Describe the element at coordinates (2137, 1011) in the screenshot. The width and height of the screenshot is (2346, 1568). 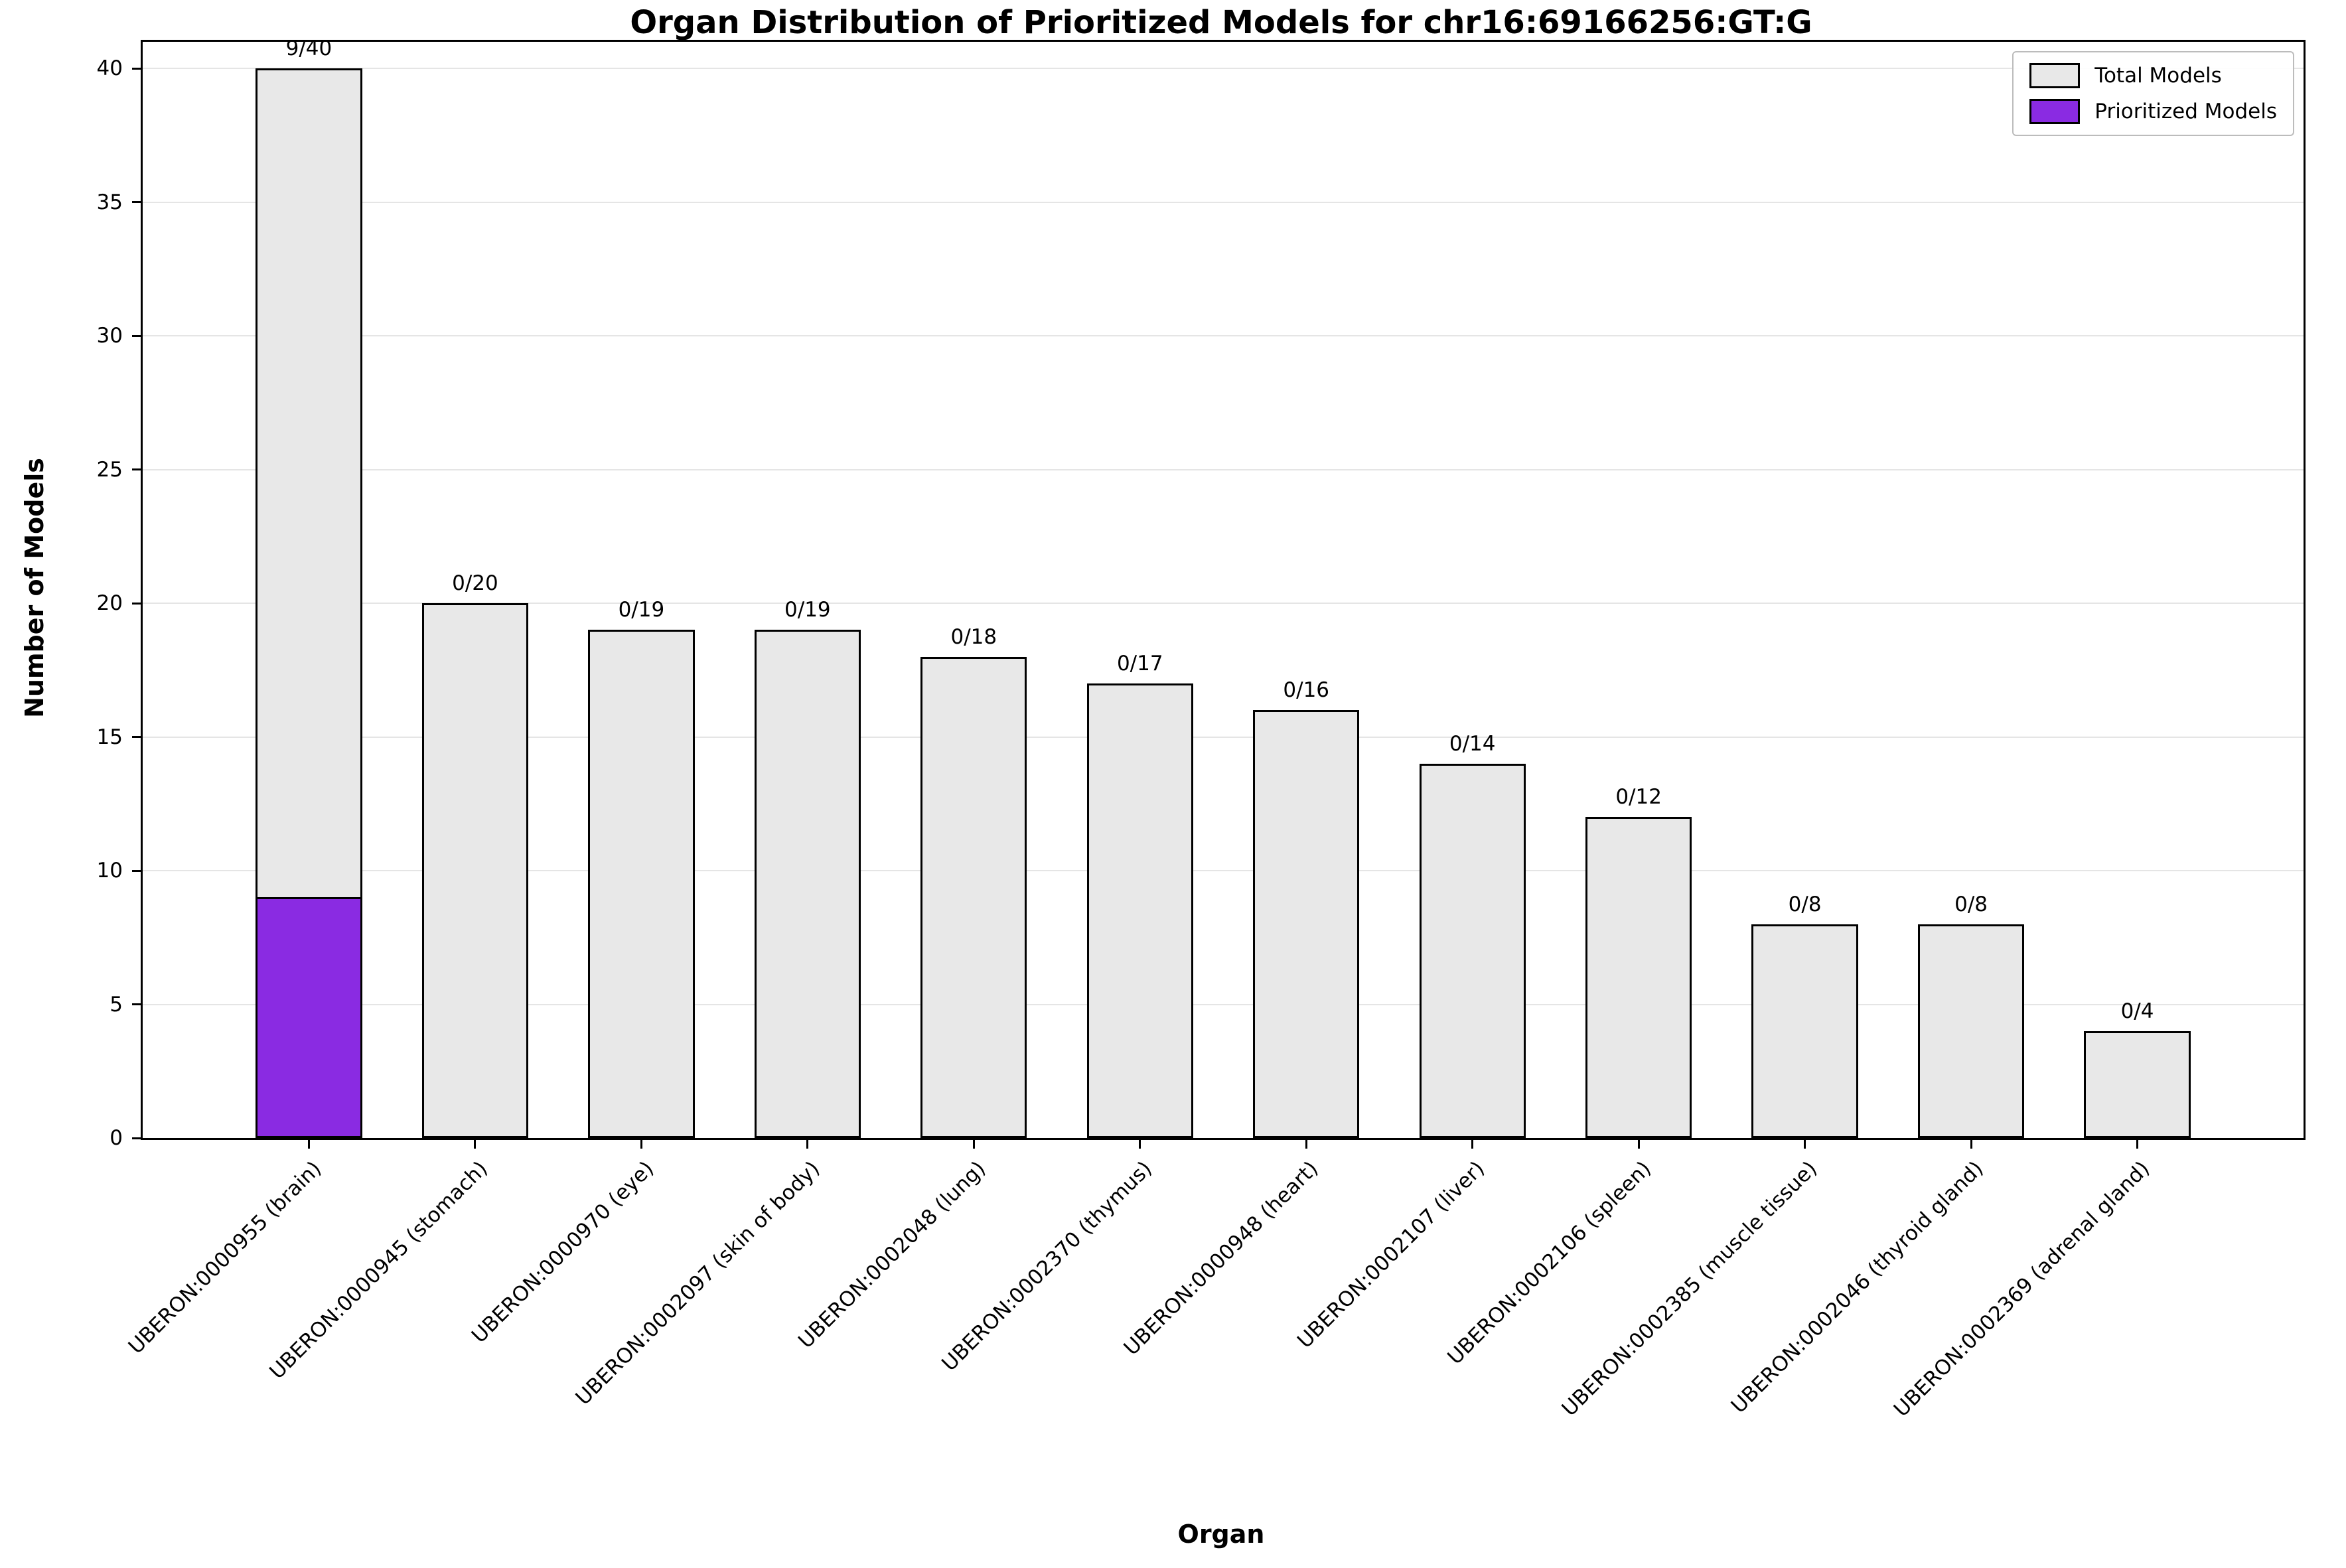
I see `bar-value-label: 0/4` at that location.